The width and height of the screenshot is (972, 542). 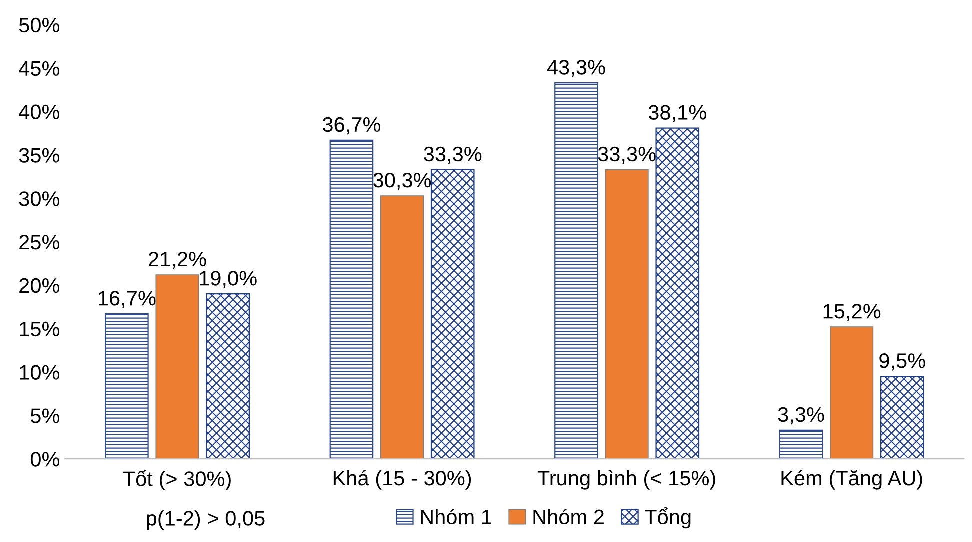 What do you see at coordinates (903, 362) in the screenshot?
I see `data-label: 9,5%` at bounding box center [903, 362].